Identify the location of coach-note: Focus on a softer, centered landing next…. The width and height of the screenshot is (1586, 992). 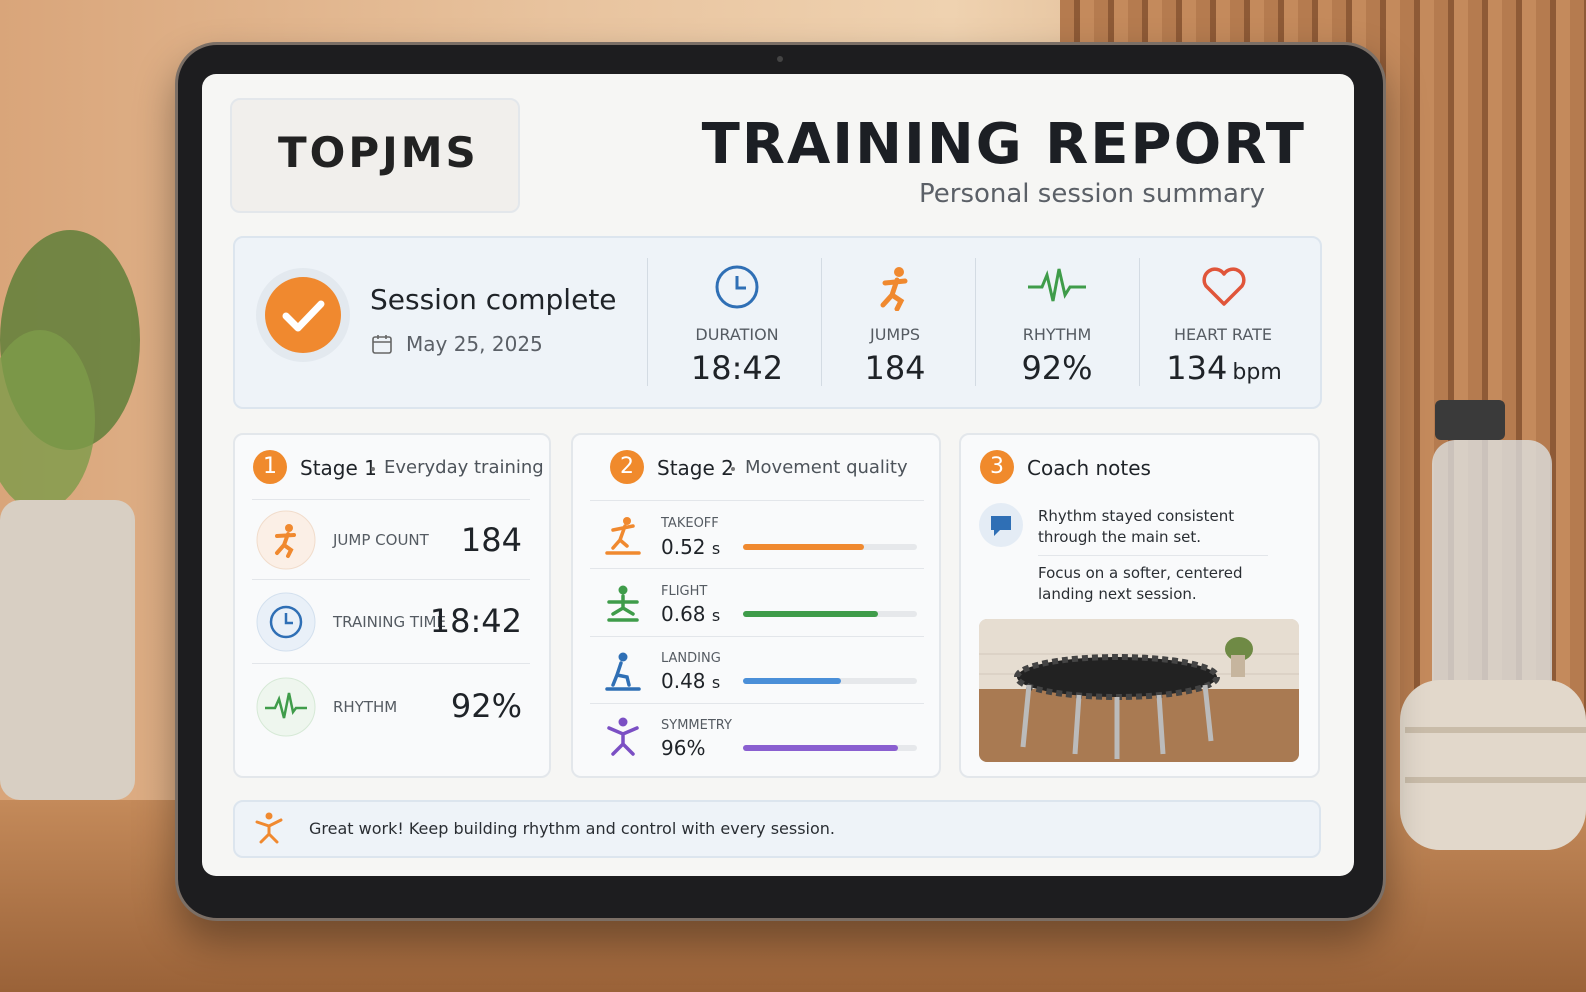
(1140, 583).